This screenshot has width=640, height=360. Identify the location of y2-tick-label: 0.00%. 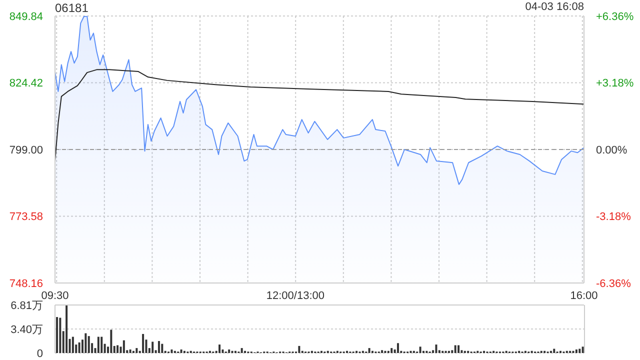
(612, 150).